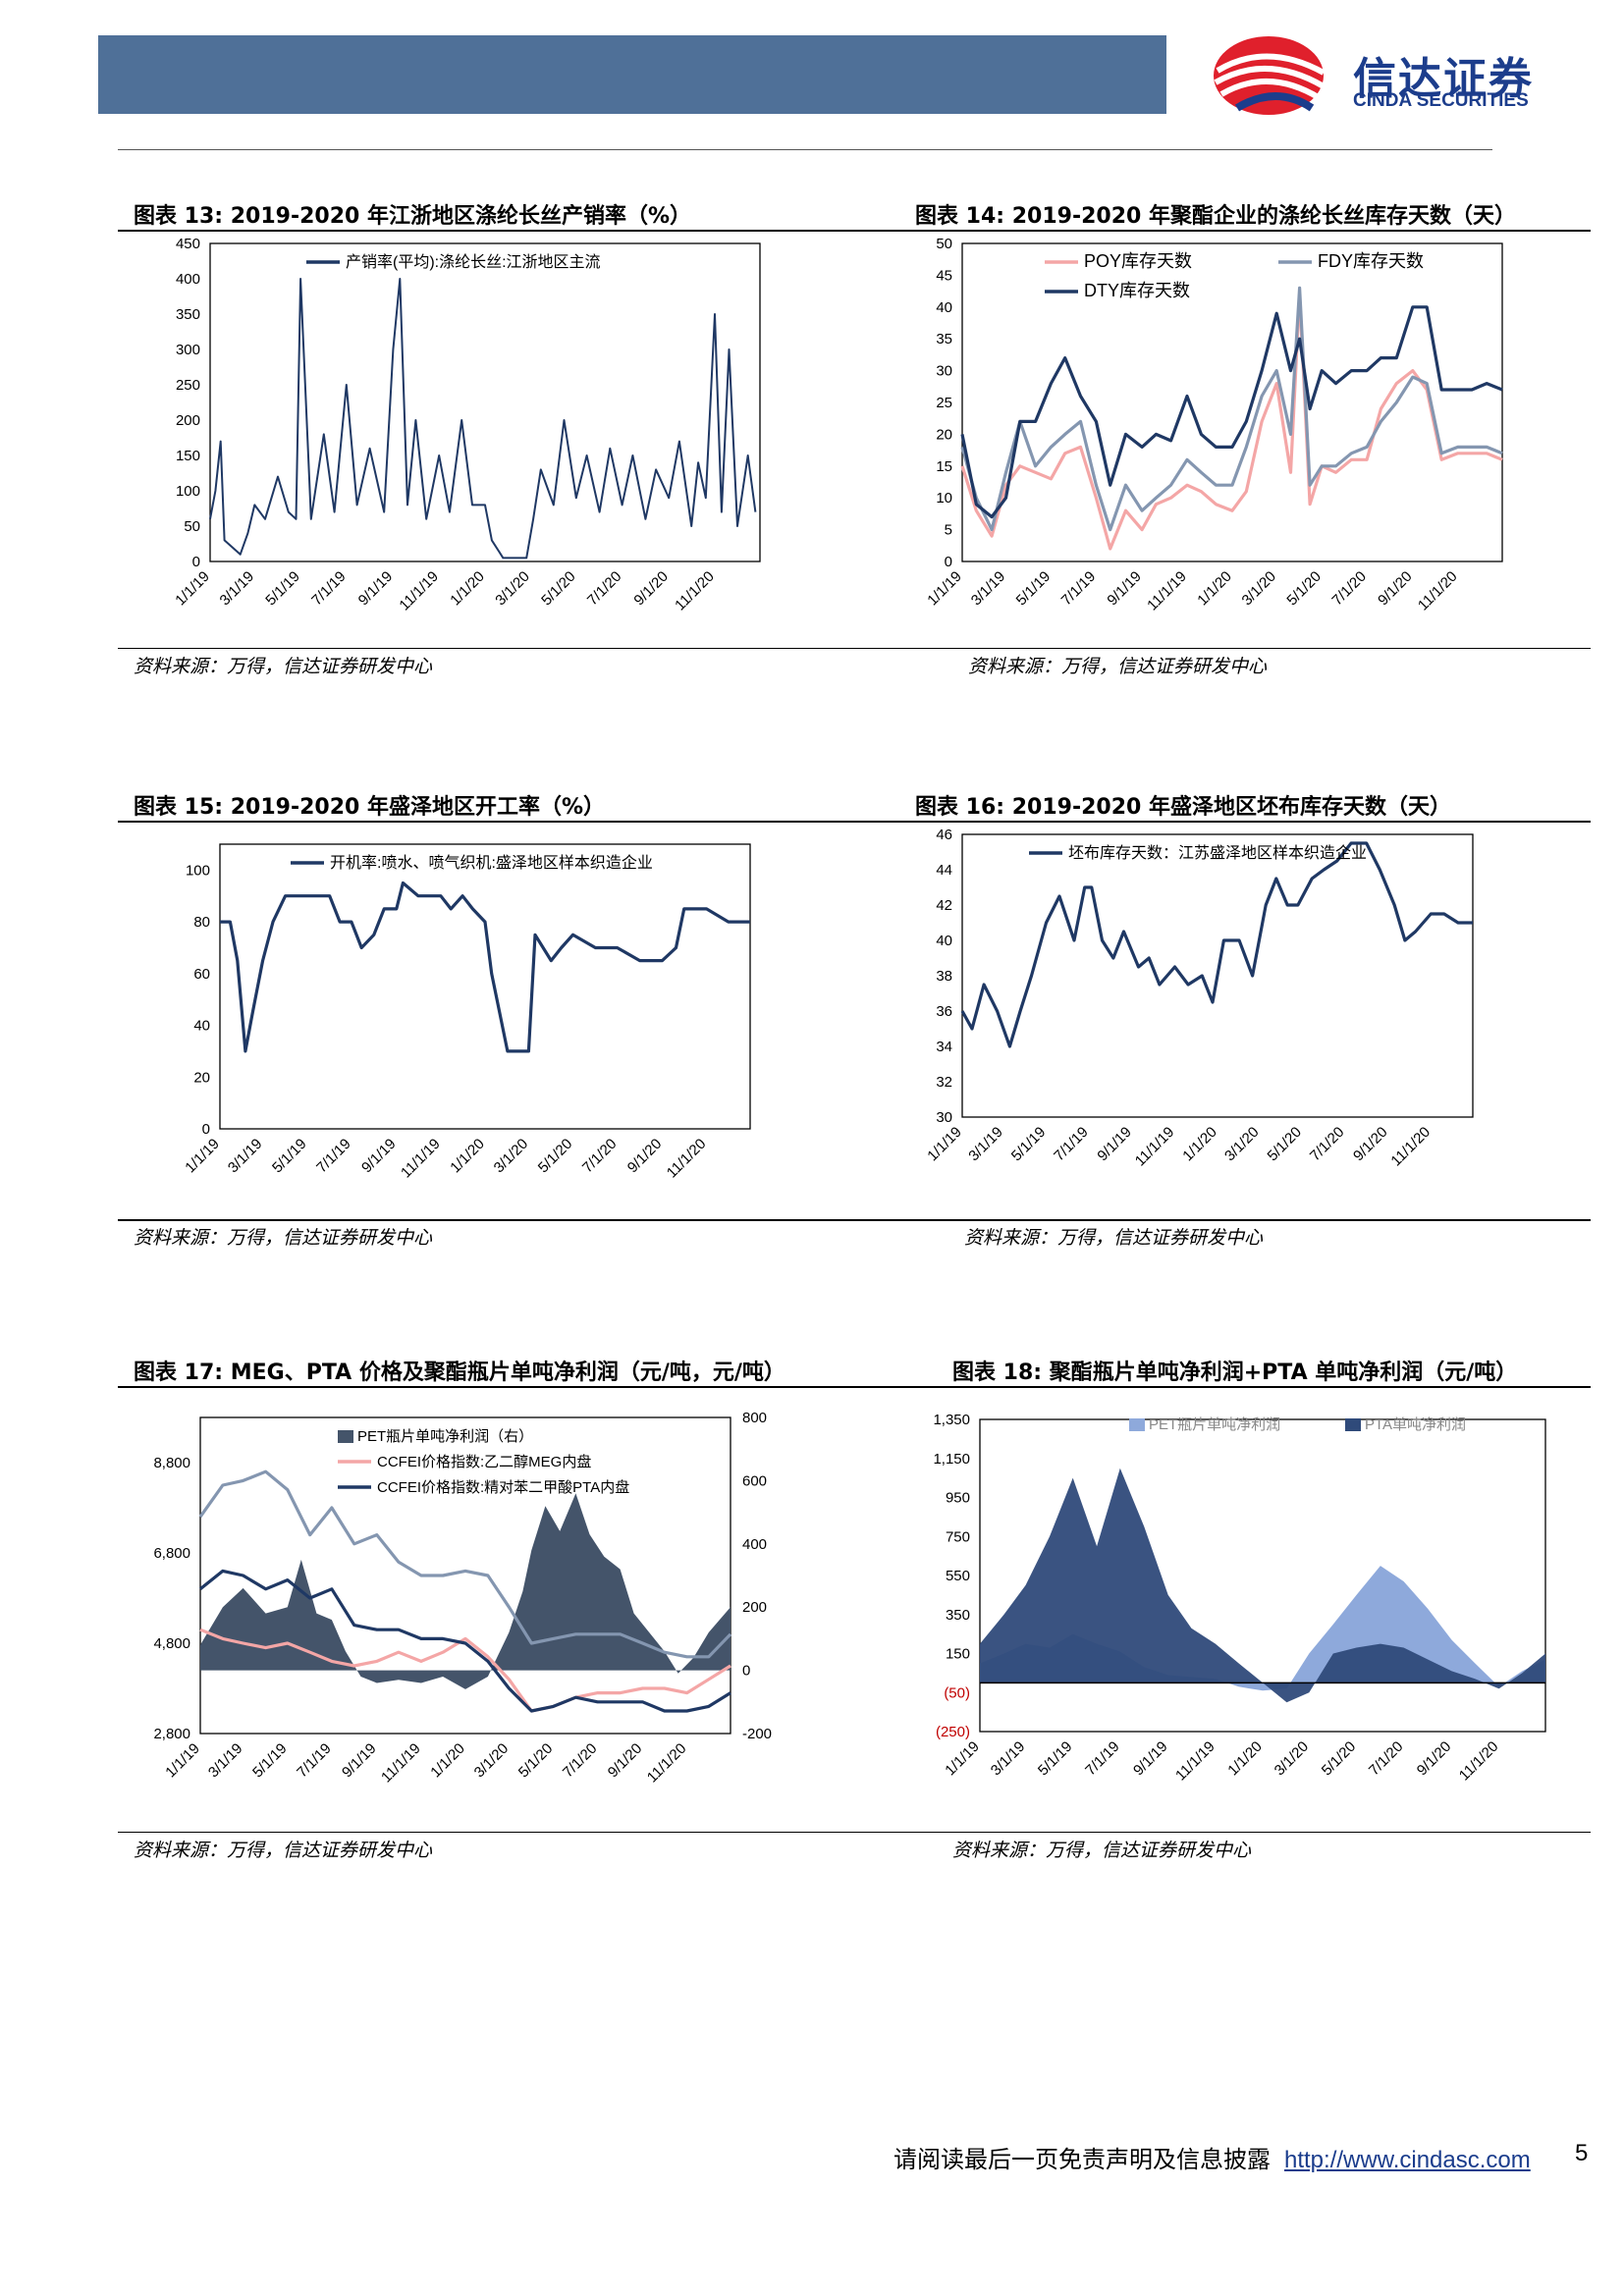 The image size is (1624, 2296). I want to click on chart-17-caption: 图表 17: MEG、PTA 价格及聚酯瓶片单吨净利润（元/吨，元/吨）, so click(459, 1373).